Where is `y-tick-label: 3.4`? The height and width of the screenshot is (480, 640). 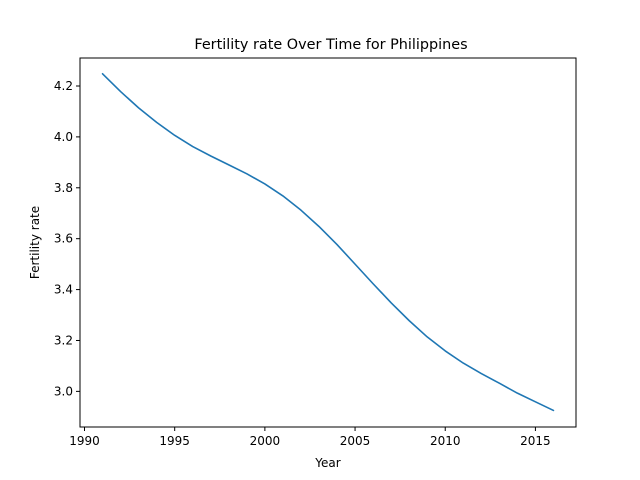
y-tick-label: 3.4 is located at coordinates (63, 290).